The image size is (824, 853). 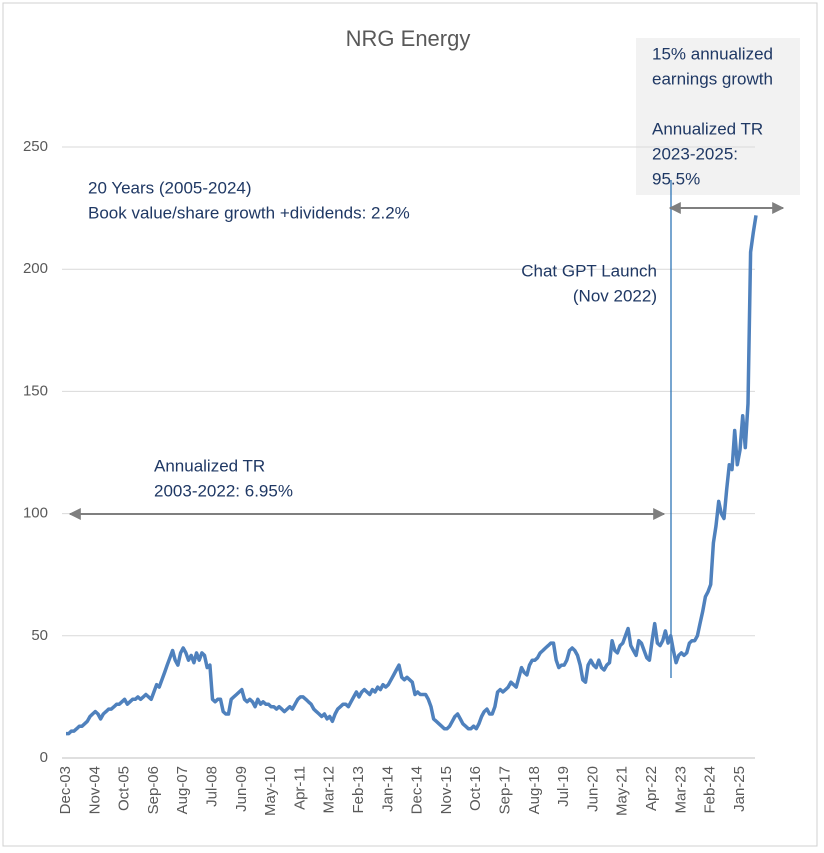 What do you see at coordinates (718, 116) in the screenshot?
I see `annotation-box` at bounding box center [718, 116].